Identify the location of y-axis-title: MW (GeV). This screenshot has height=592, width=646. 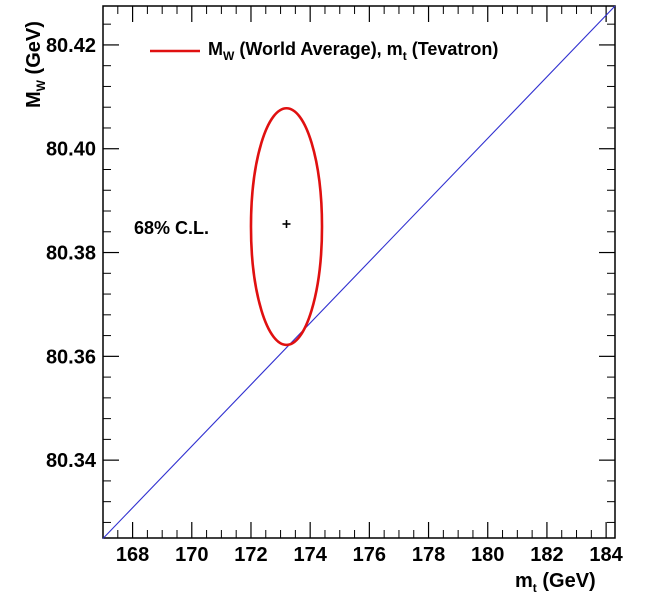
(35, 64).